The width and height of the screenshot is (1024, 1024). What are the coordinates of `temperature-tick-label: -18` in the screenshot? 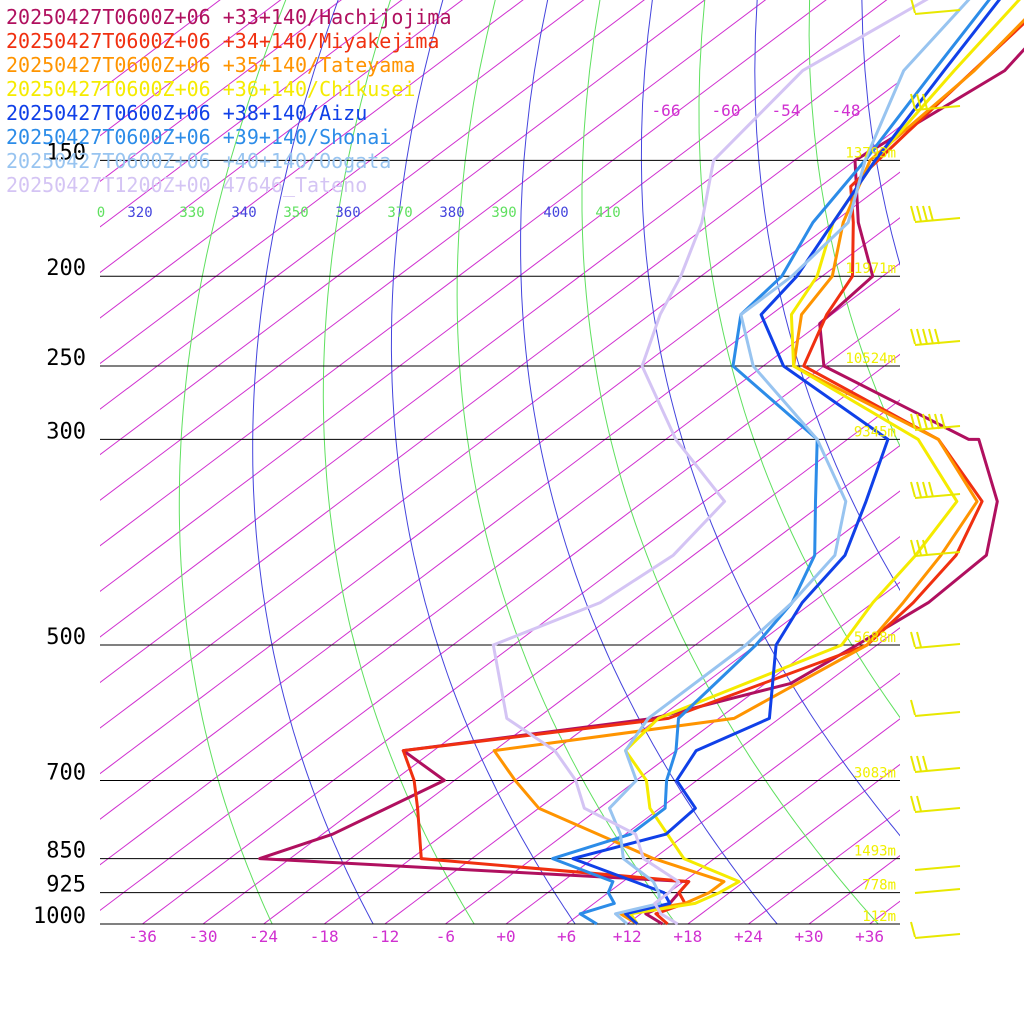 It's located at (324, 936).